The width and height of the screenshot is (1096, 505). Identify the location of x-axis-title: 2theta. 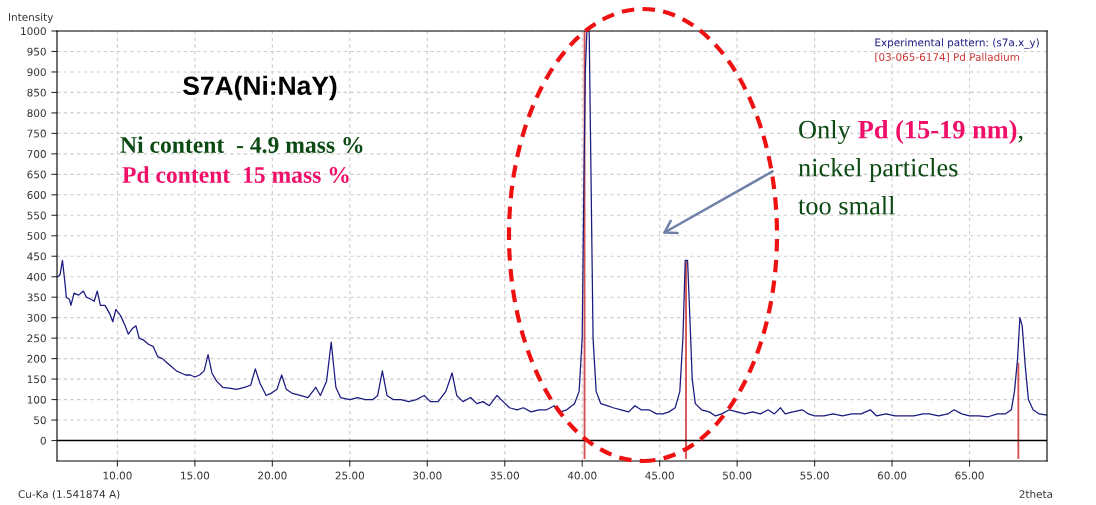
(1036, 494).